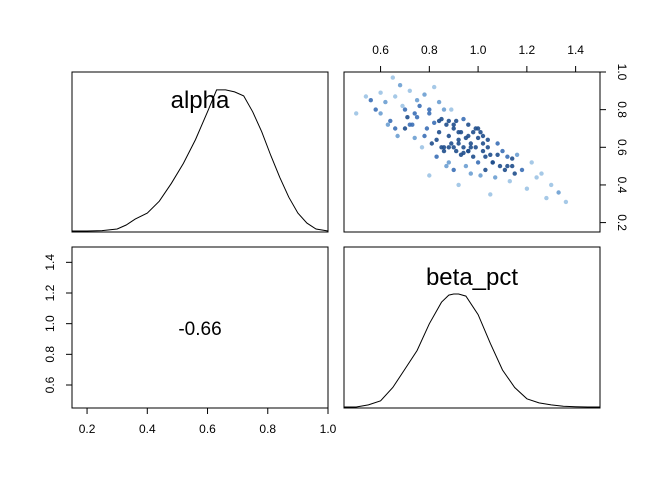  What do you see at coordinates (200, 152) in the screenshot?
I see `panel-alpha-density` at bounding box center [200, 152].